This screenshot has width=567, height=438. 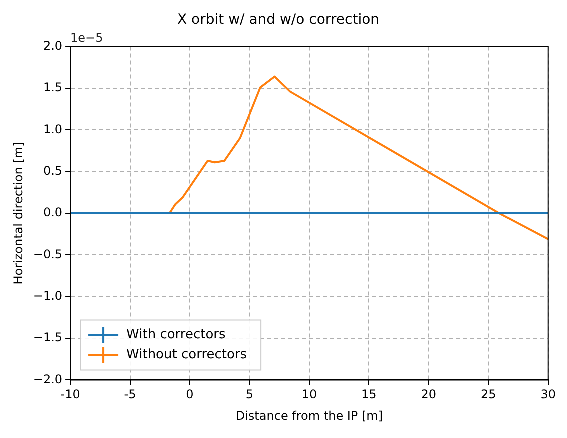 I want to click on x-tick-label: 20, so click(x=429, y=395).